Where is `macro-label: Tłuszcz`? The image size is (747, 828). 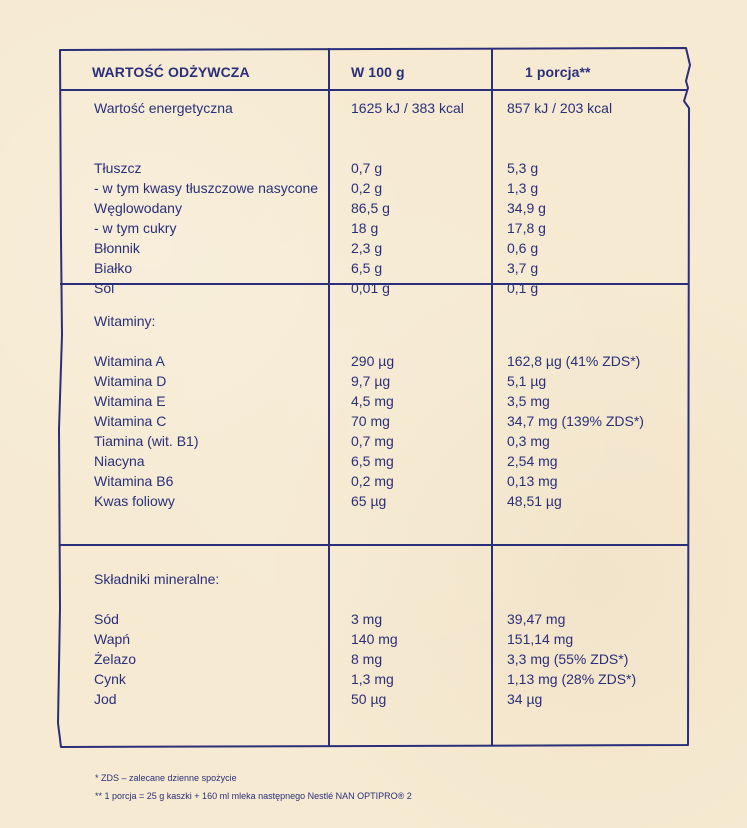 macro-label: Tłuszcz is located at coordinates (118, 168).